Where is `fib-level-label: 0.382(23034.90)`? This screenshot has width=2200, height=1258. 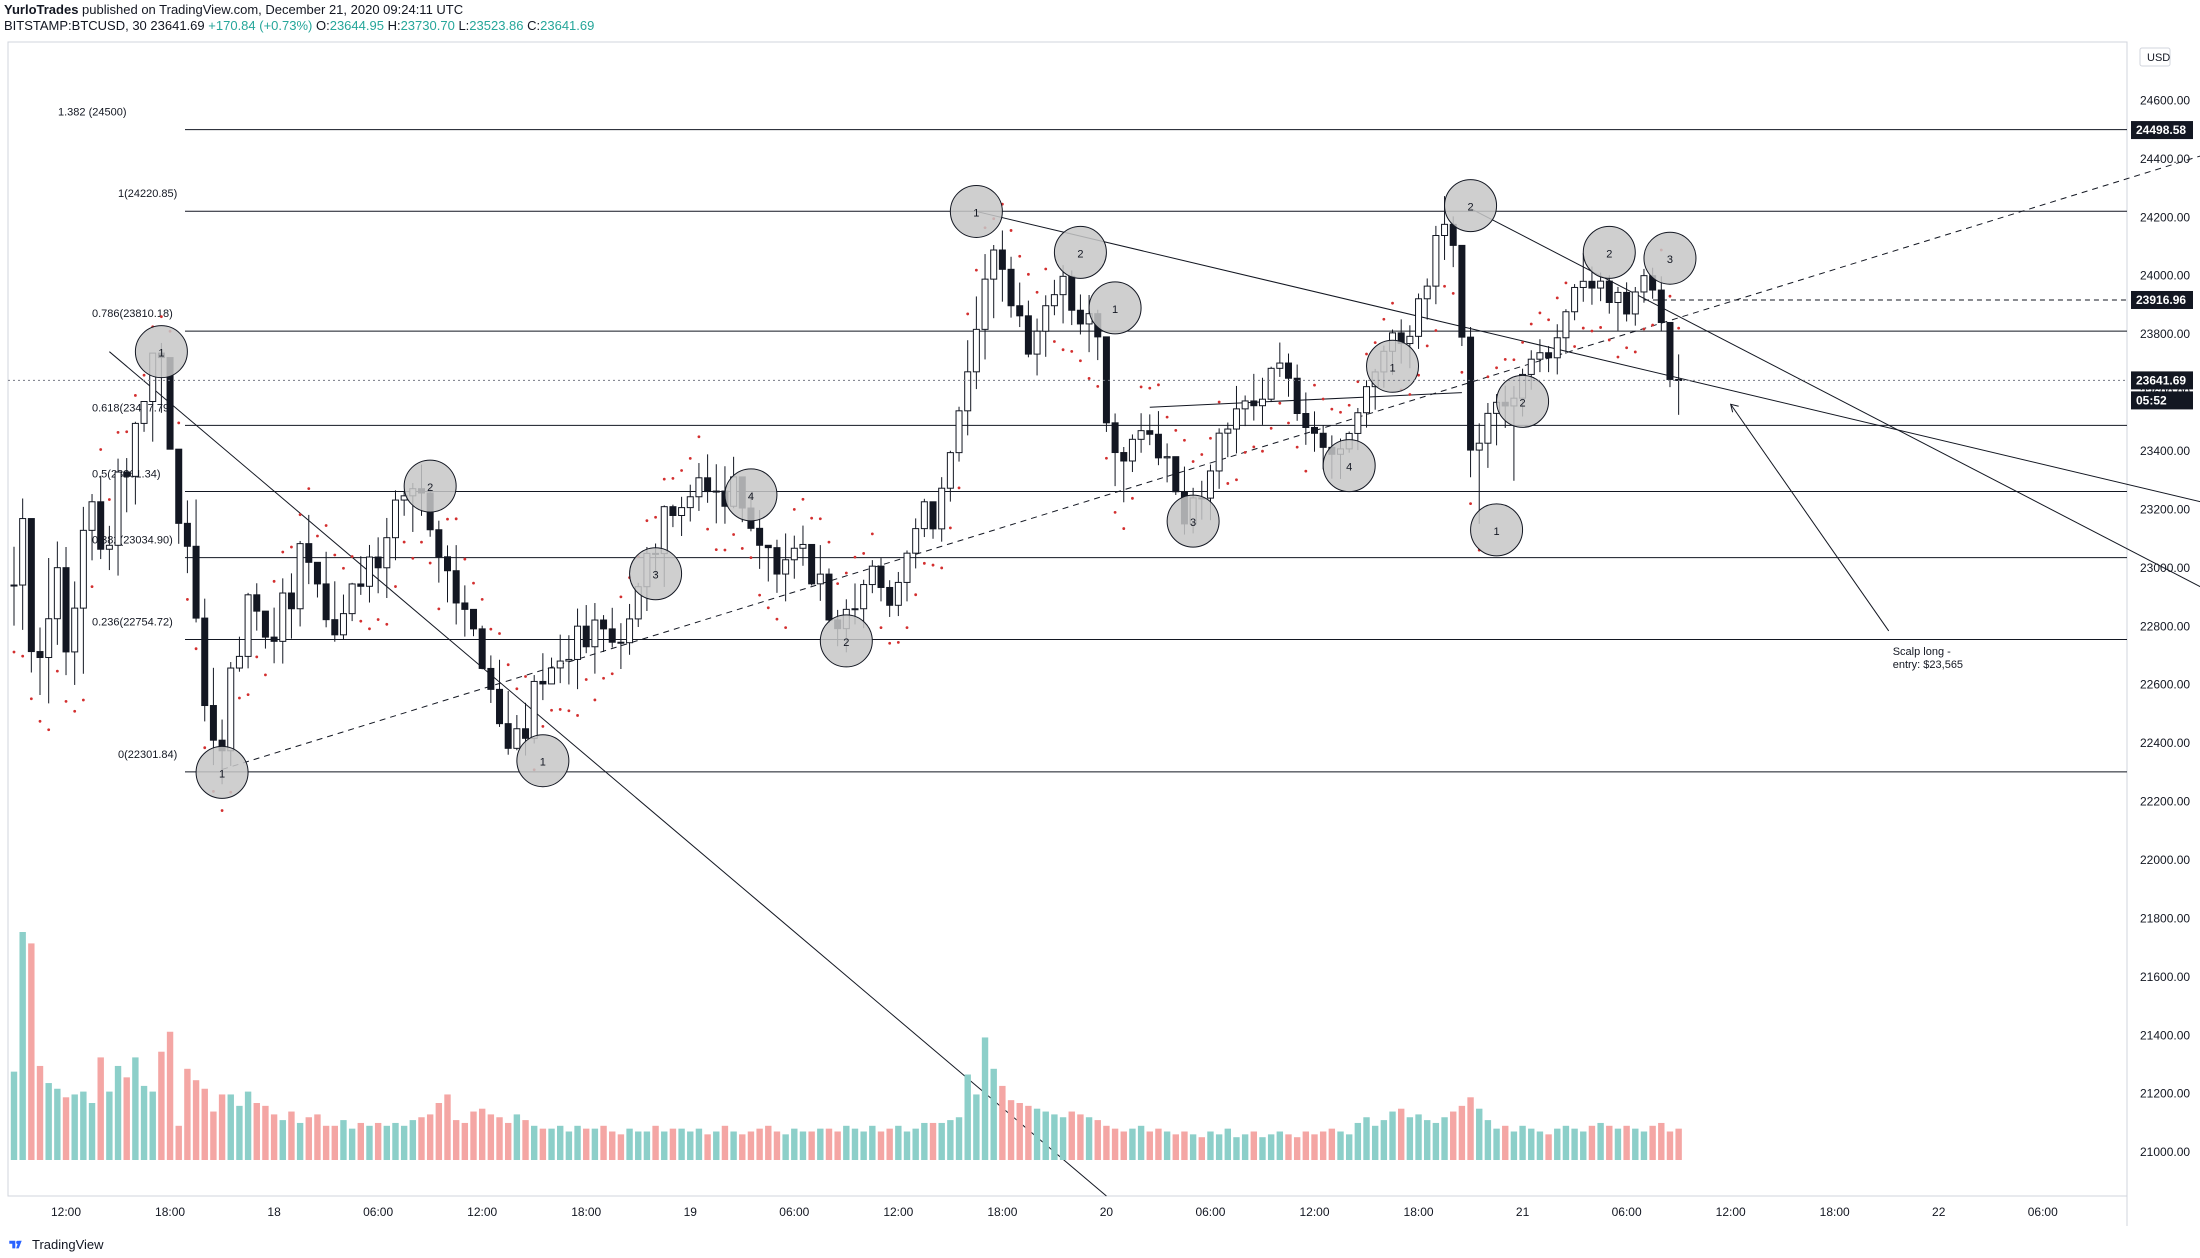 fib-level-label: 0.382(23034.90) is located at coordinates (132, 541).